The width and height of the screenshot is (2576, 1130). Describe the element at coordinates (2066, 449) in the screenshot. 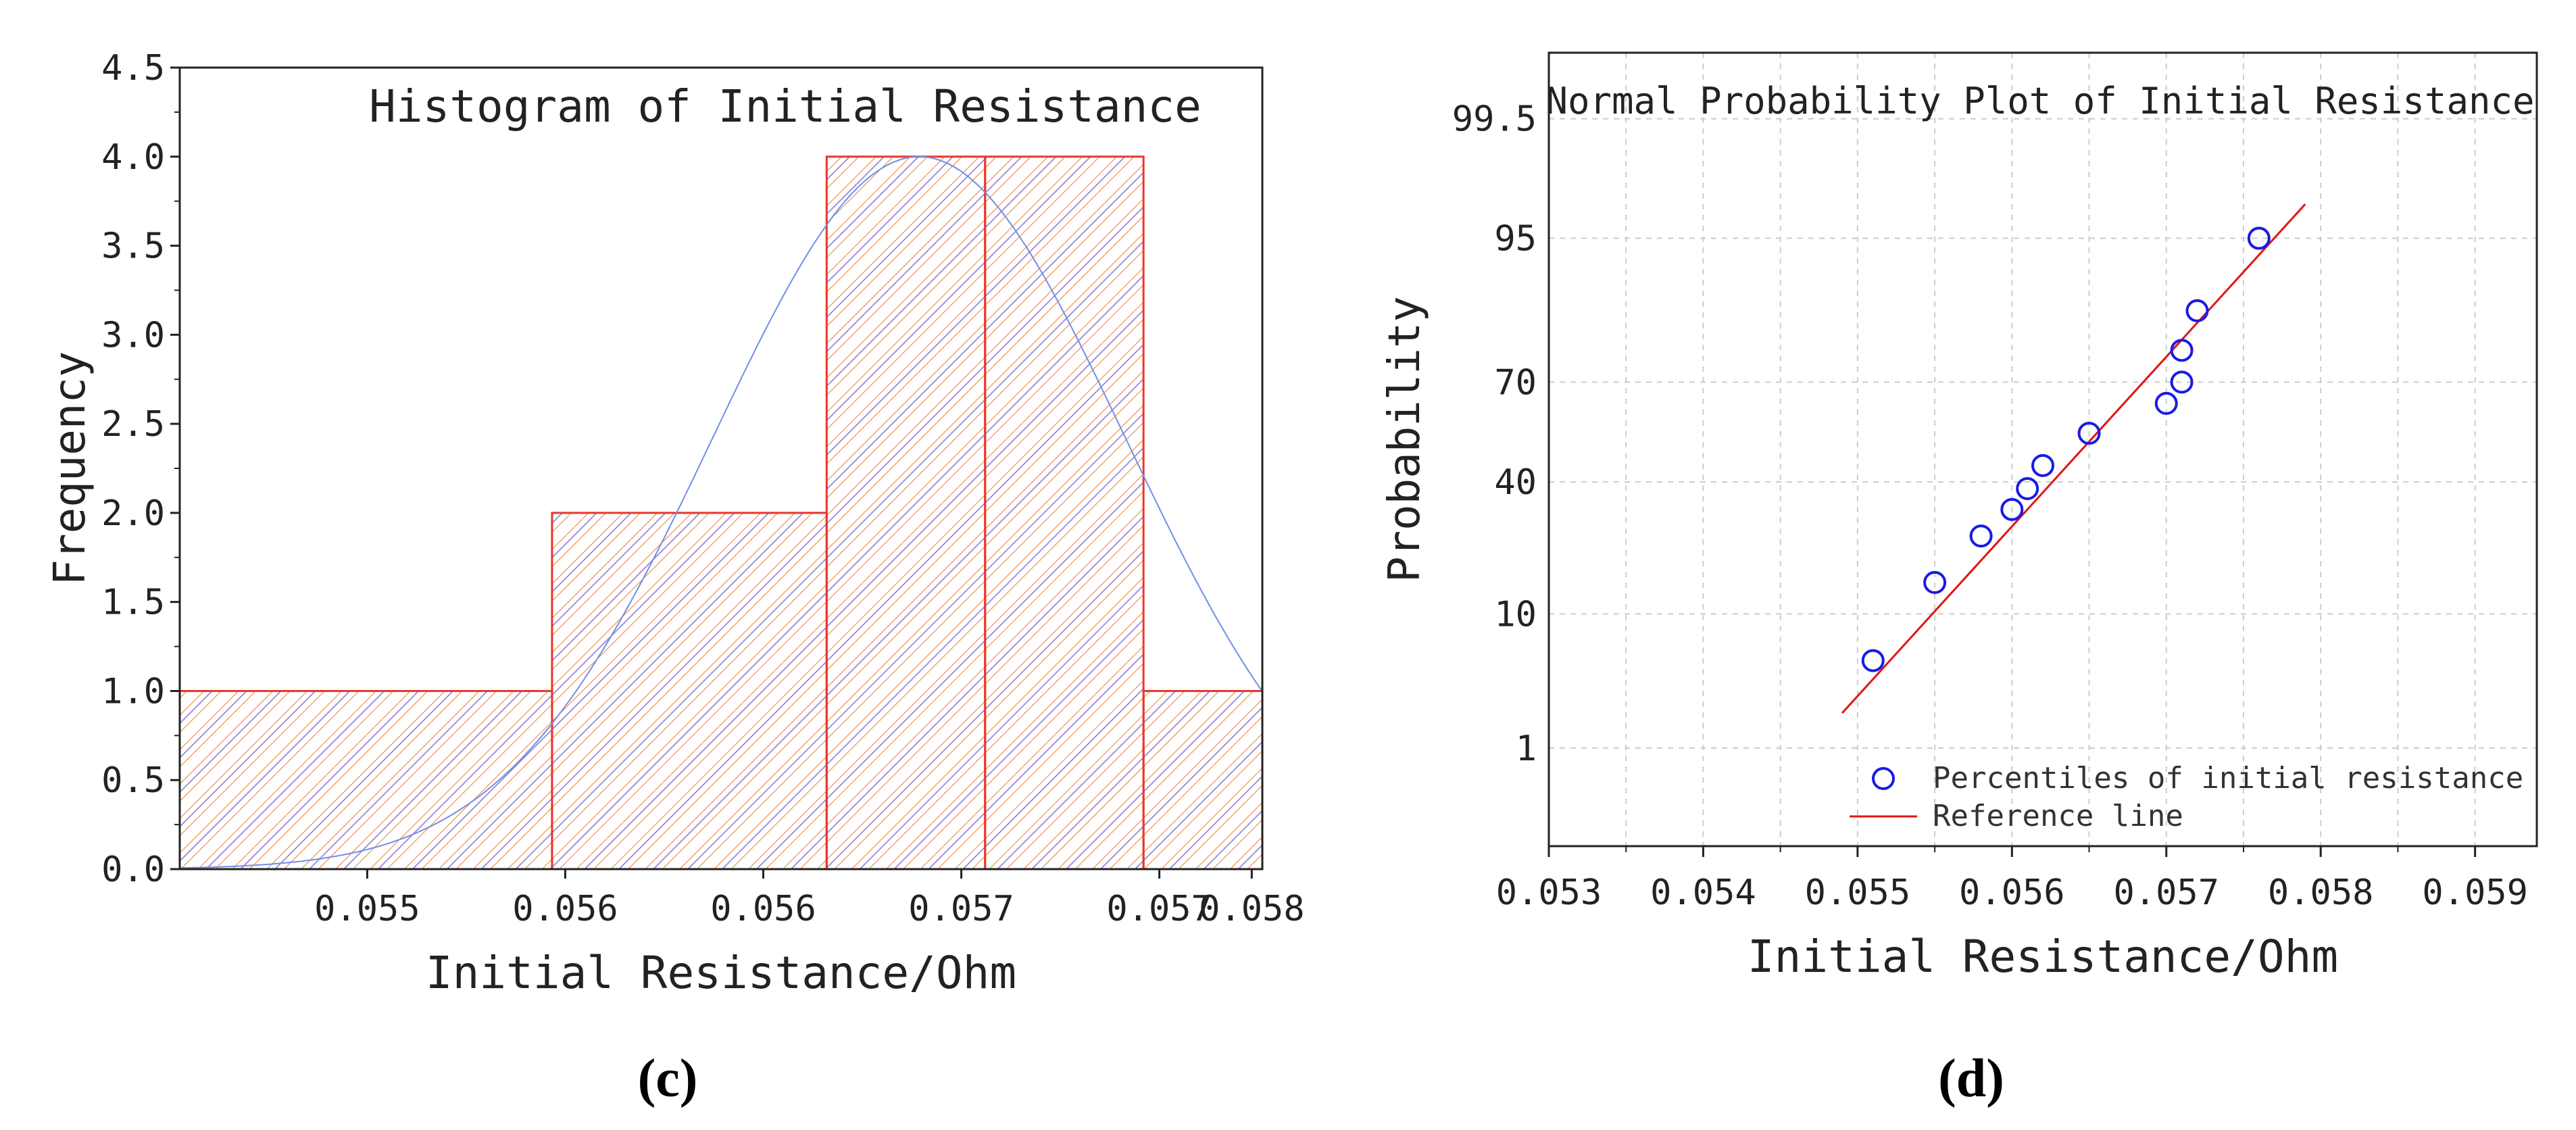

I see `percentile-points` at that location.